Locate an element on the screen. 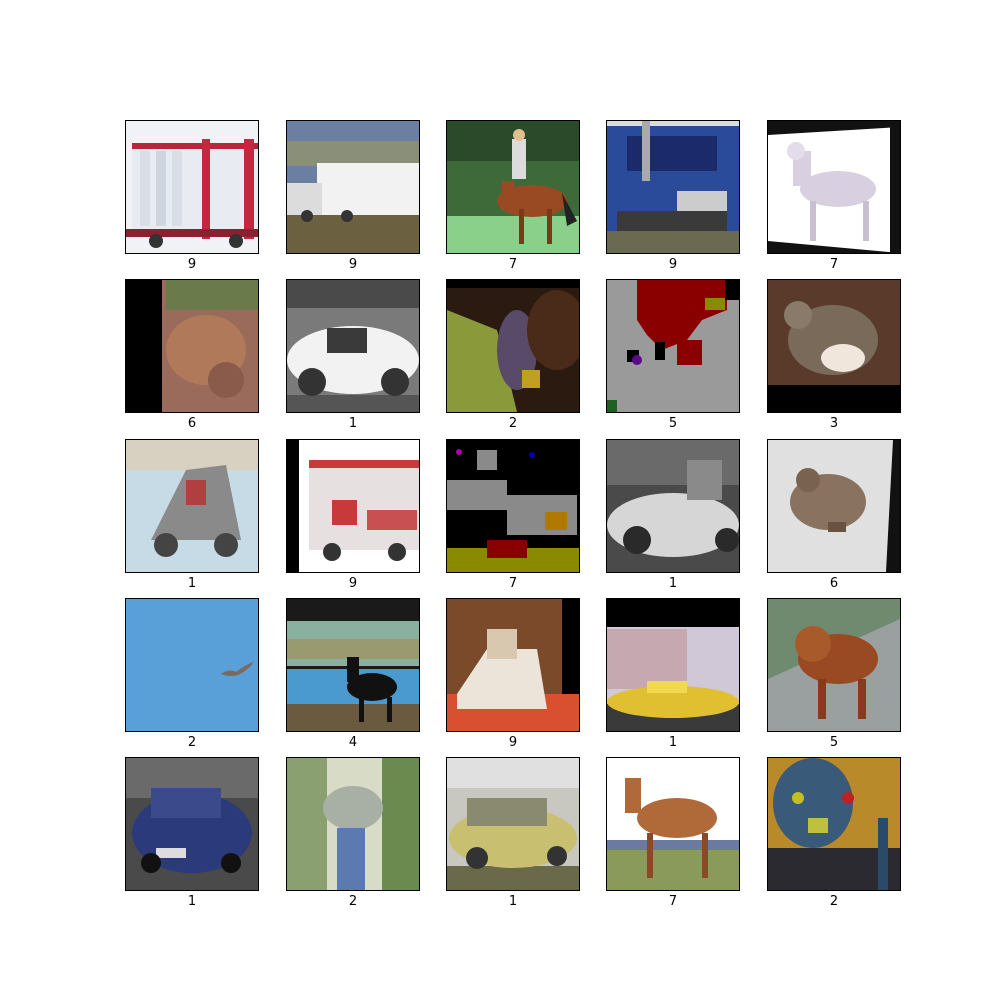  thumbnail-horse-rider is located at coordinates (513, 187).